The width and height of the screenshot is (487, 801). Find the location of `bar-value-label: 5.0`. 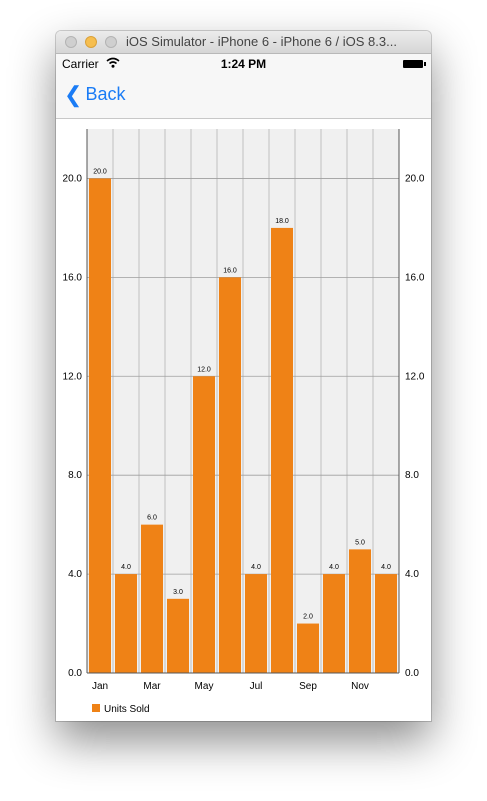

bar-value-label: 5.0 is located at coordinates (360, 542).